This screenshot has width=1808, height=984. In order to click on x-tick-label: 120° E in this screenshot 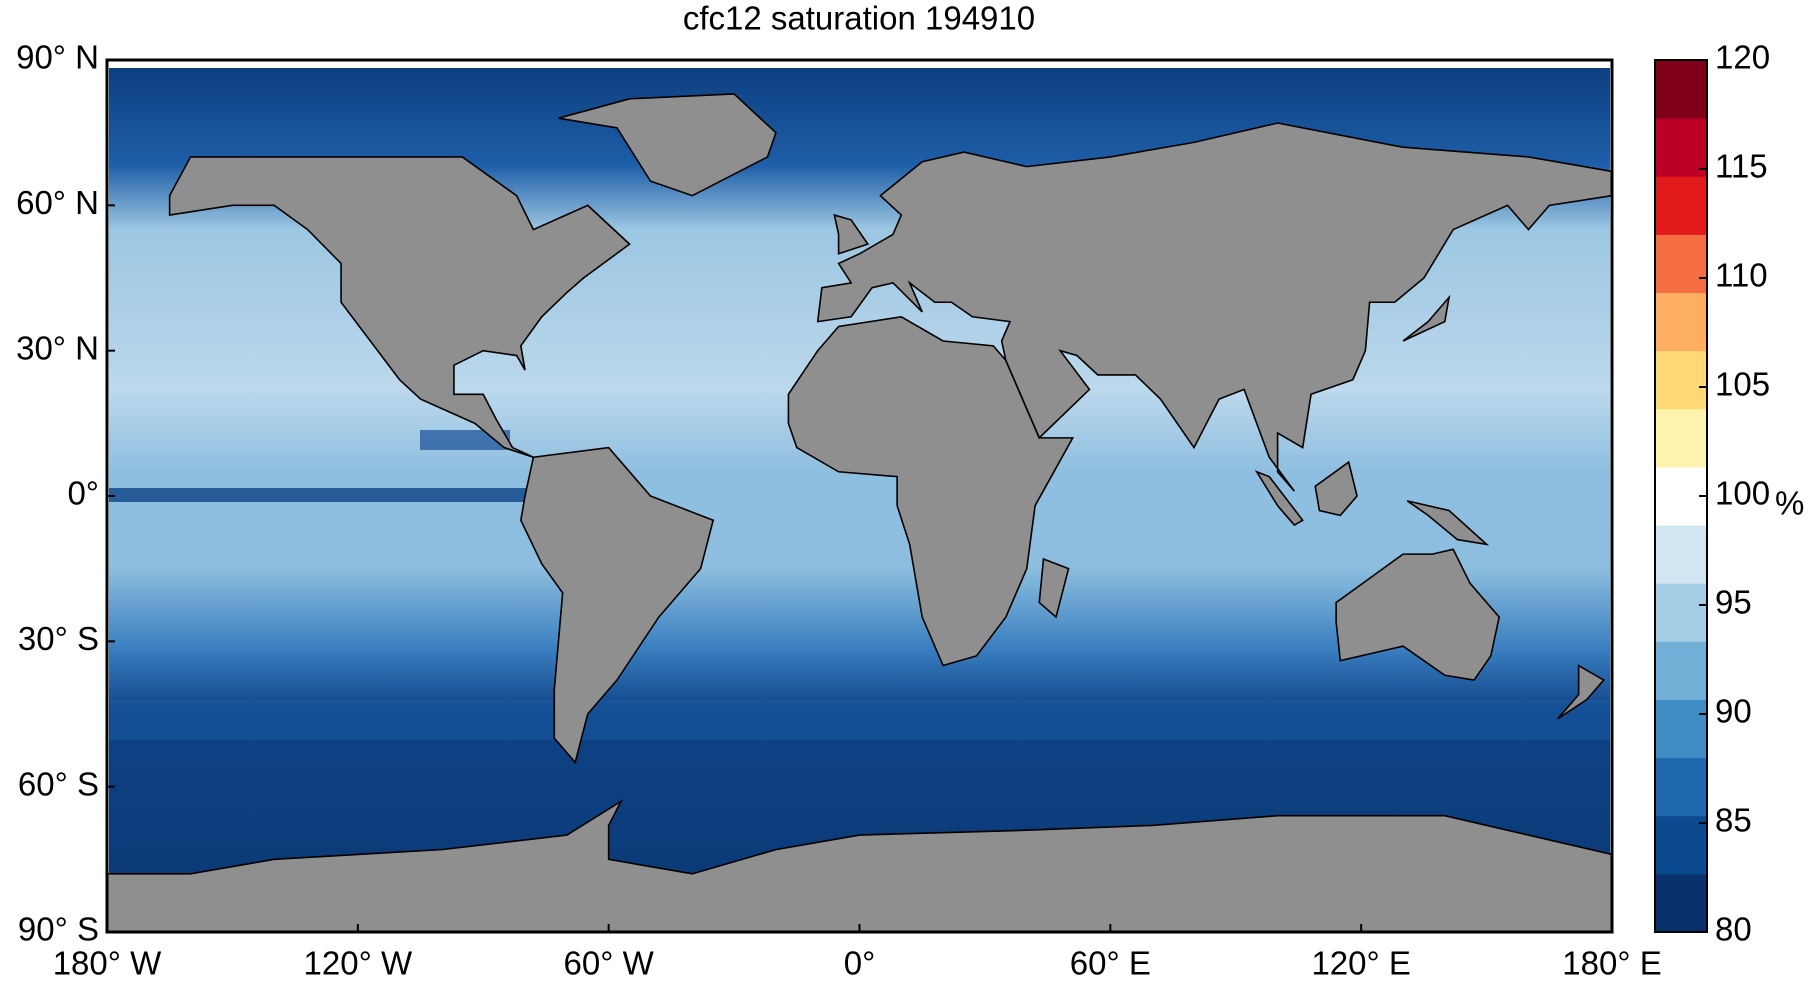, I will do `click(1360, 963)`.